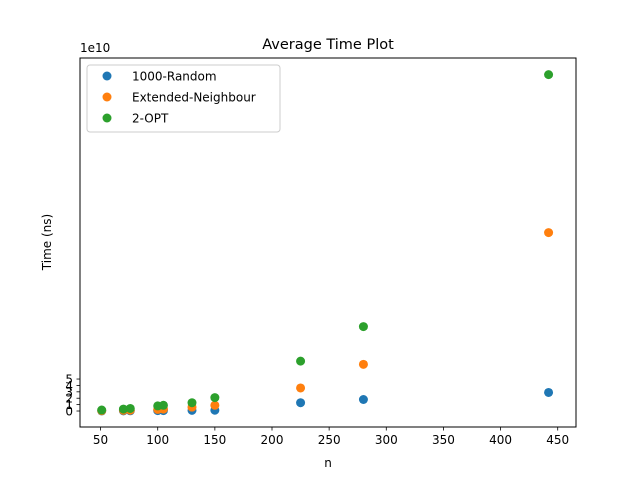 The width and height of the screenshot is (640, 480). I want to click on x-tick-label: 350, so click(443, 440).